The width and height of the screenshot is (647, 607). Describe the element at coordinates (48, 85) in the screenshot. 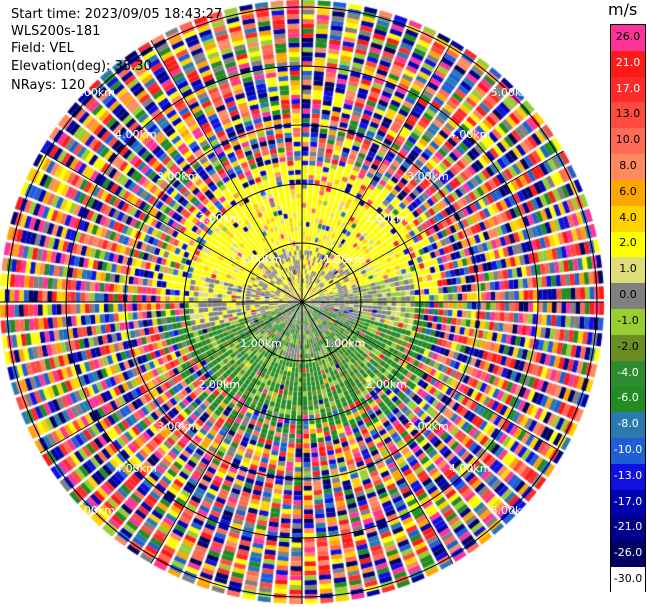

I see `nrays-text: NRays: 120` at that location.